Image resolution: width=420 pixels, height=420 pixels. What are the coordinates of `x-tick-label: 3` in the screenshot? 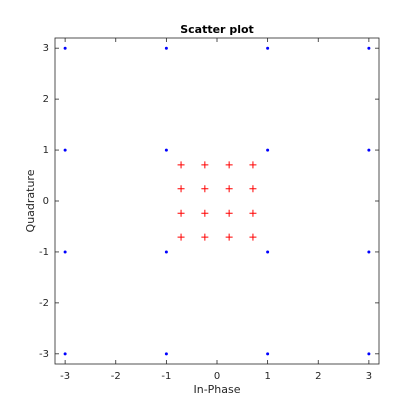 It's located at (369, 376).